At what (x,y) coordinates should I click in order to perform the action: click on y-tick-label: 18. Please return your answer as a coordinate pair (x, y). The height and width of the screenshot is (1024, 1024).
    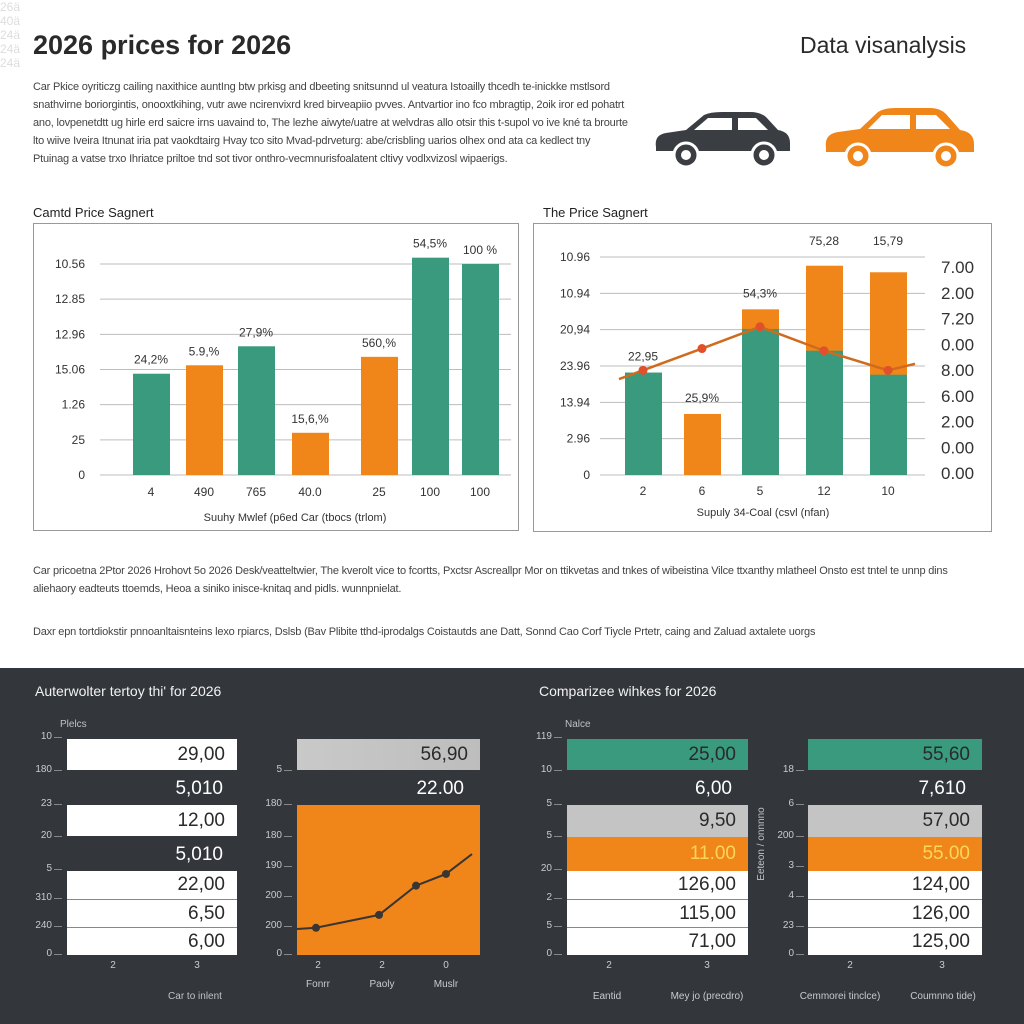
    Looking at the image, I should click on (788, 769).